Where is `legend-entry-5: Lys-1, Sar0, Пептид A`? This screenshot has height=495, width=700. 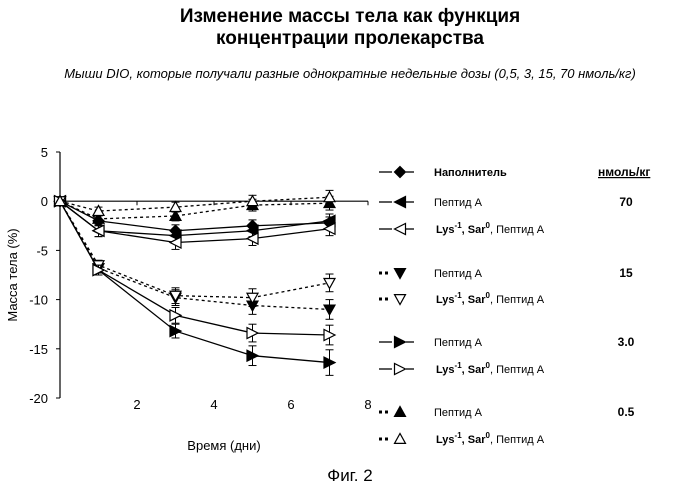 legend-entry-5: Lys-1, Sar0, Пептид A is located at coordinates (462, 298).